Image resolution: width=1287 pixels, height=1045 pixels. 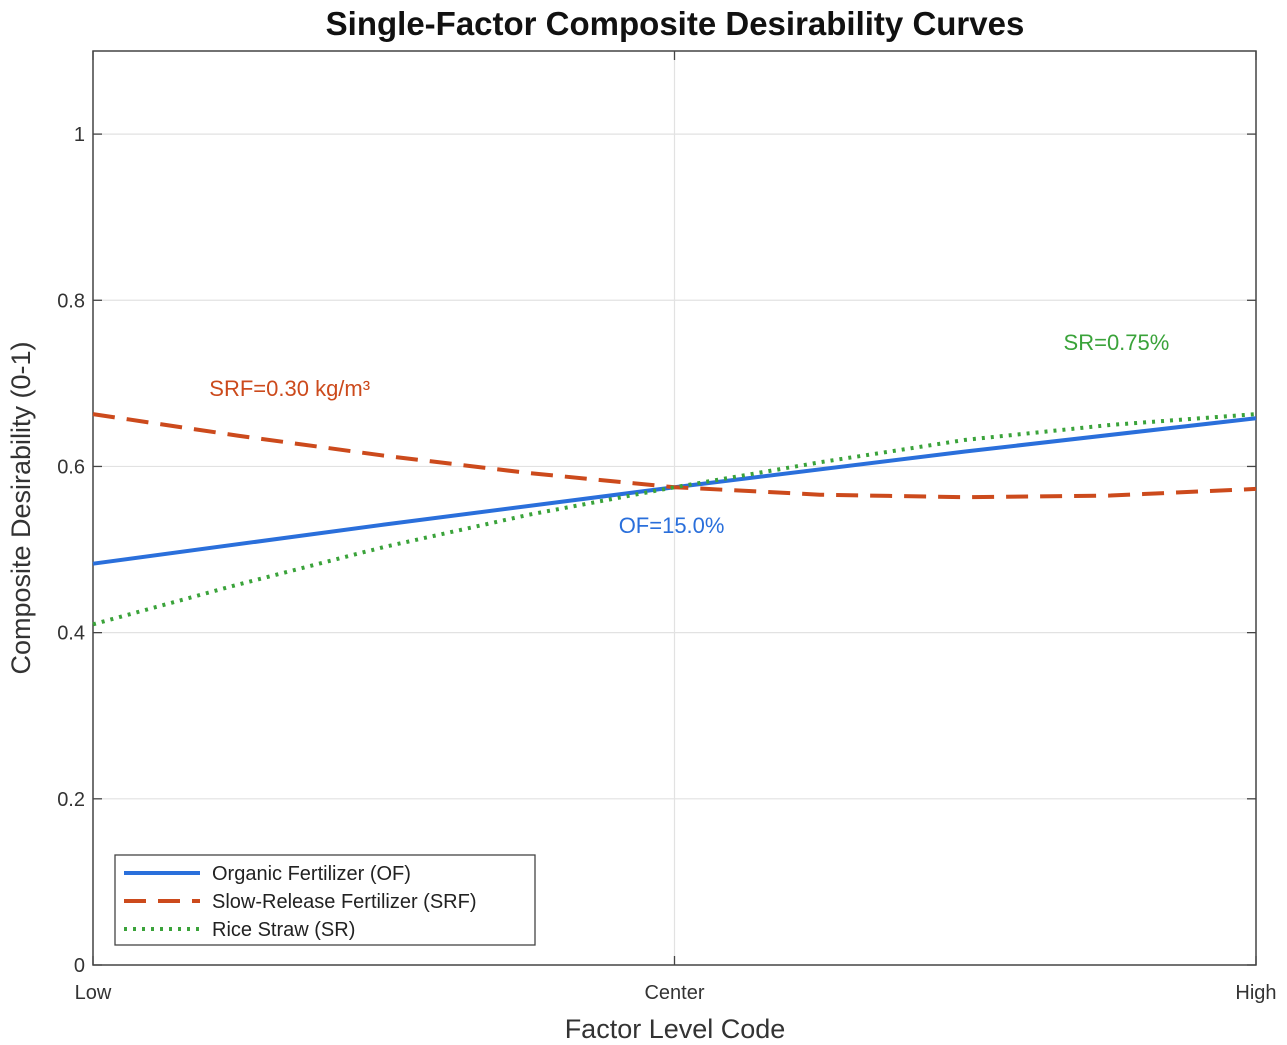 I want to click on annotation-1: SRF=0.30 kg/m³, so click(x=289, y=388).